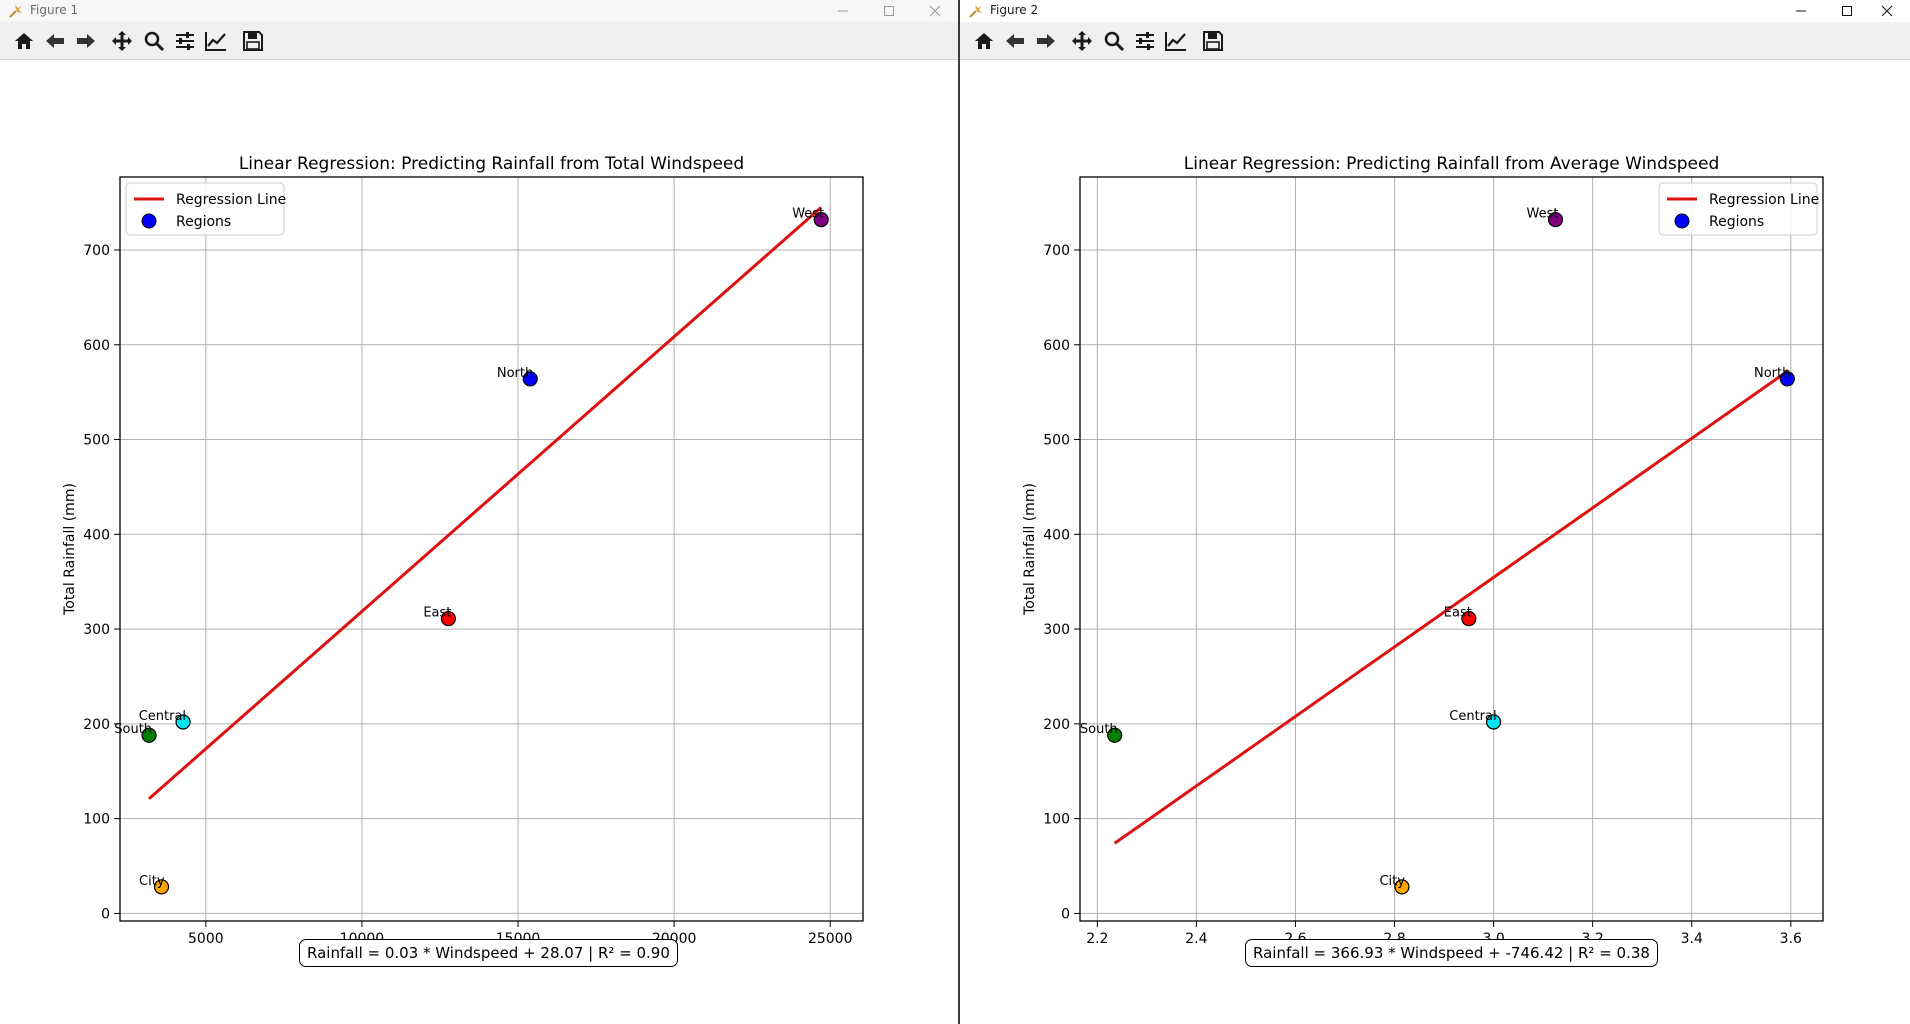 This screenshot has width=1910, height=1024. Describe the element at coordinates (1115, 735) in the screenshot. I see `data-point-south` at that location.